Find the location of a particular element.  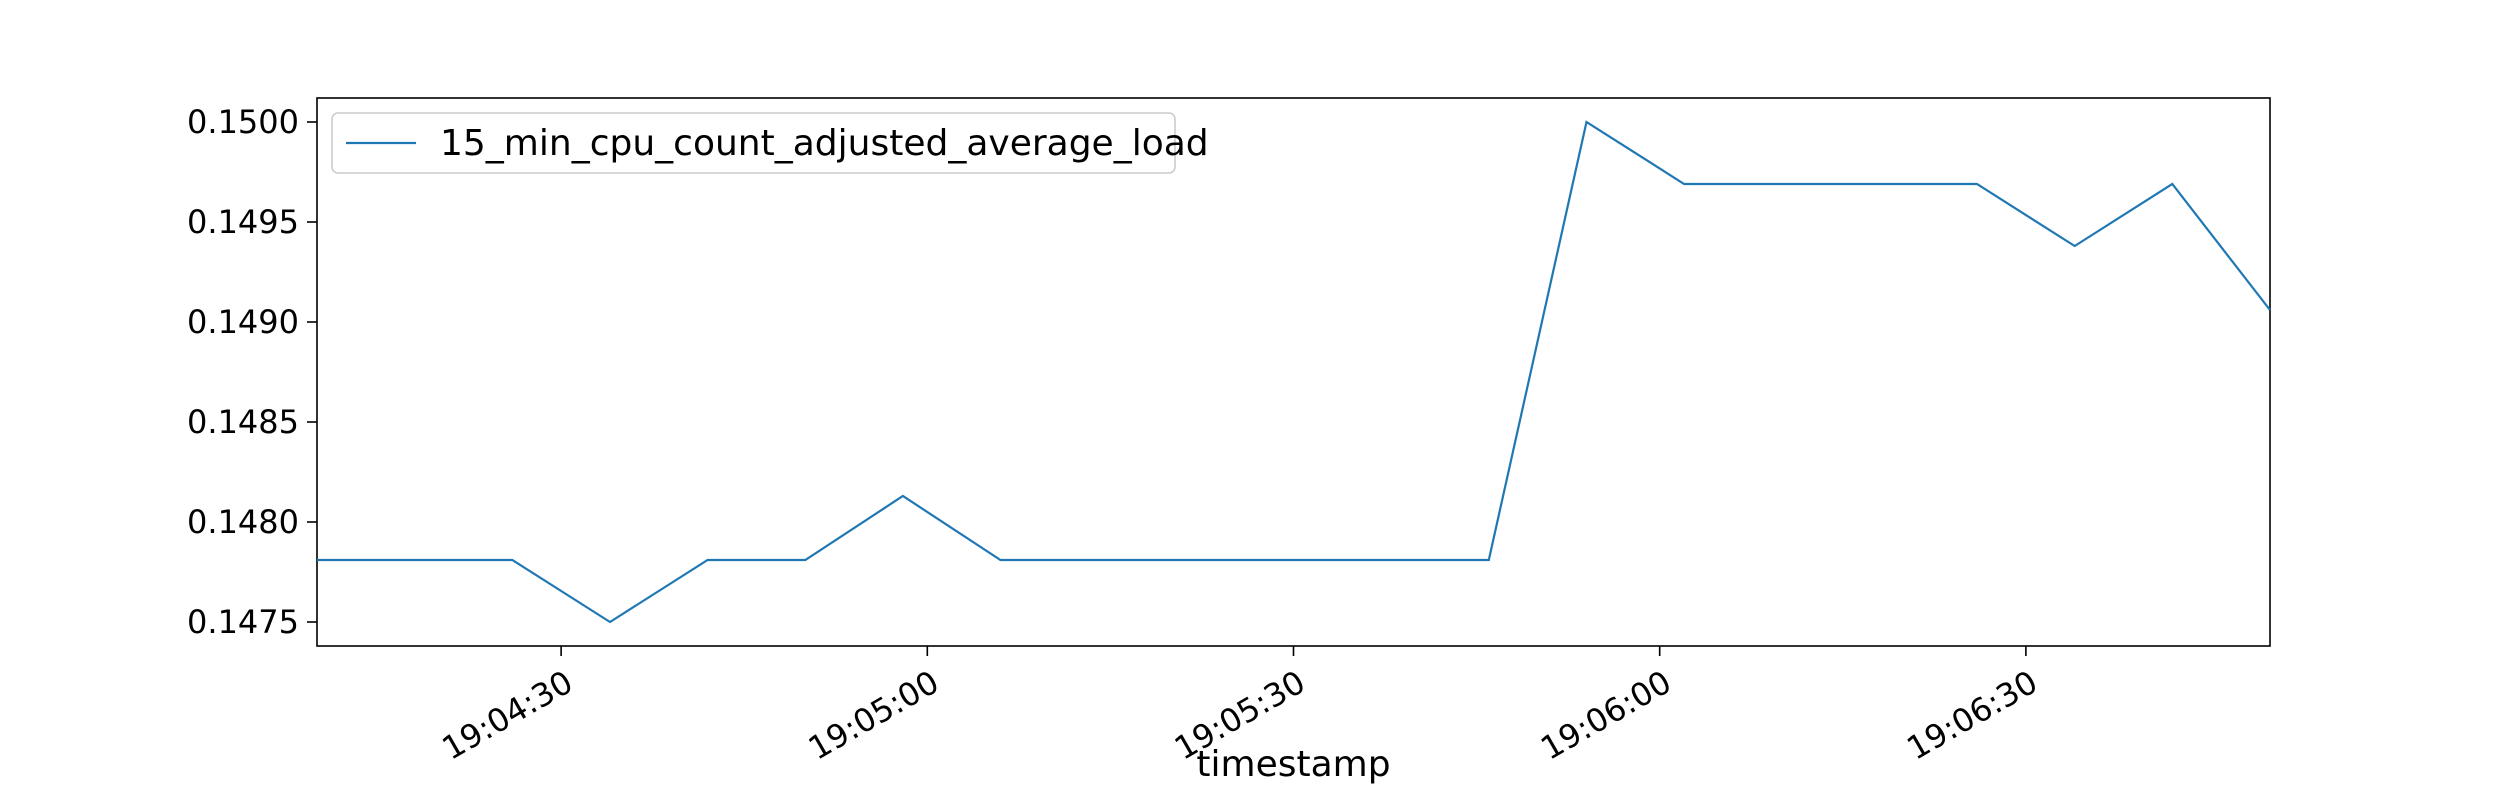

y-tick-label: 0.1495 is located at coordinates (243, 222).